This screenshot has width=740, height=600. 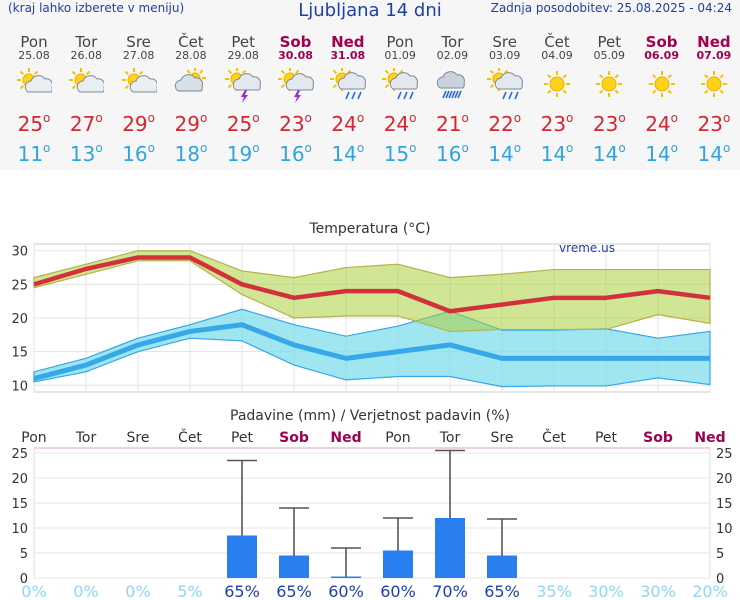 I want to click on day-name: Čet, so click(x=557, y=42).